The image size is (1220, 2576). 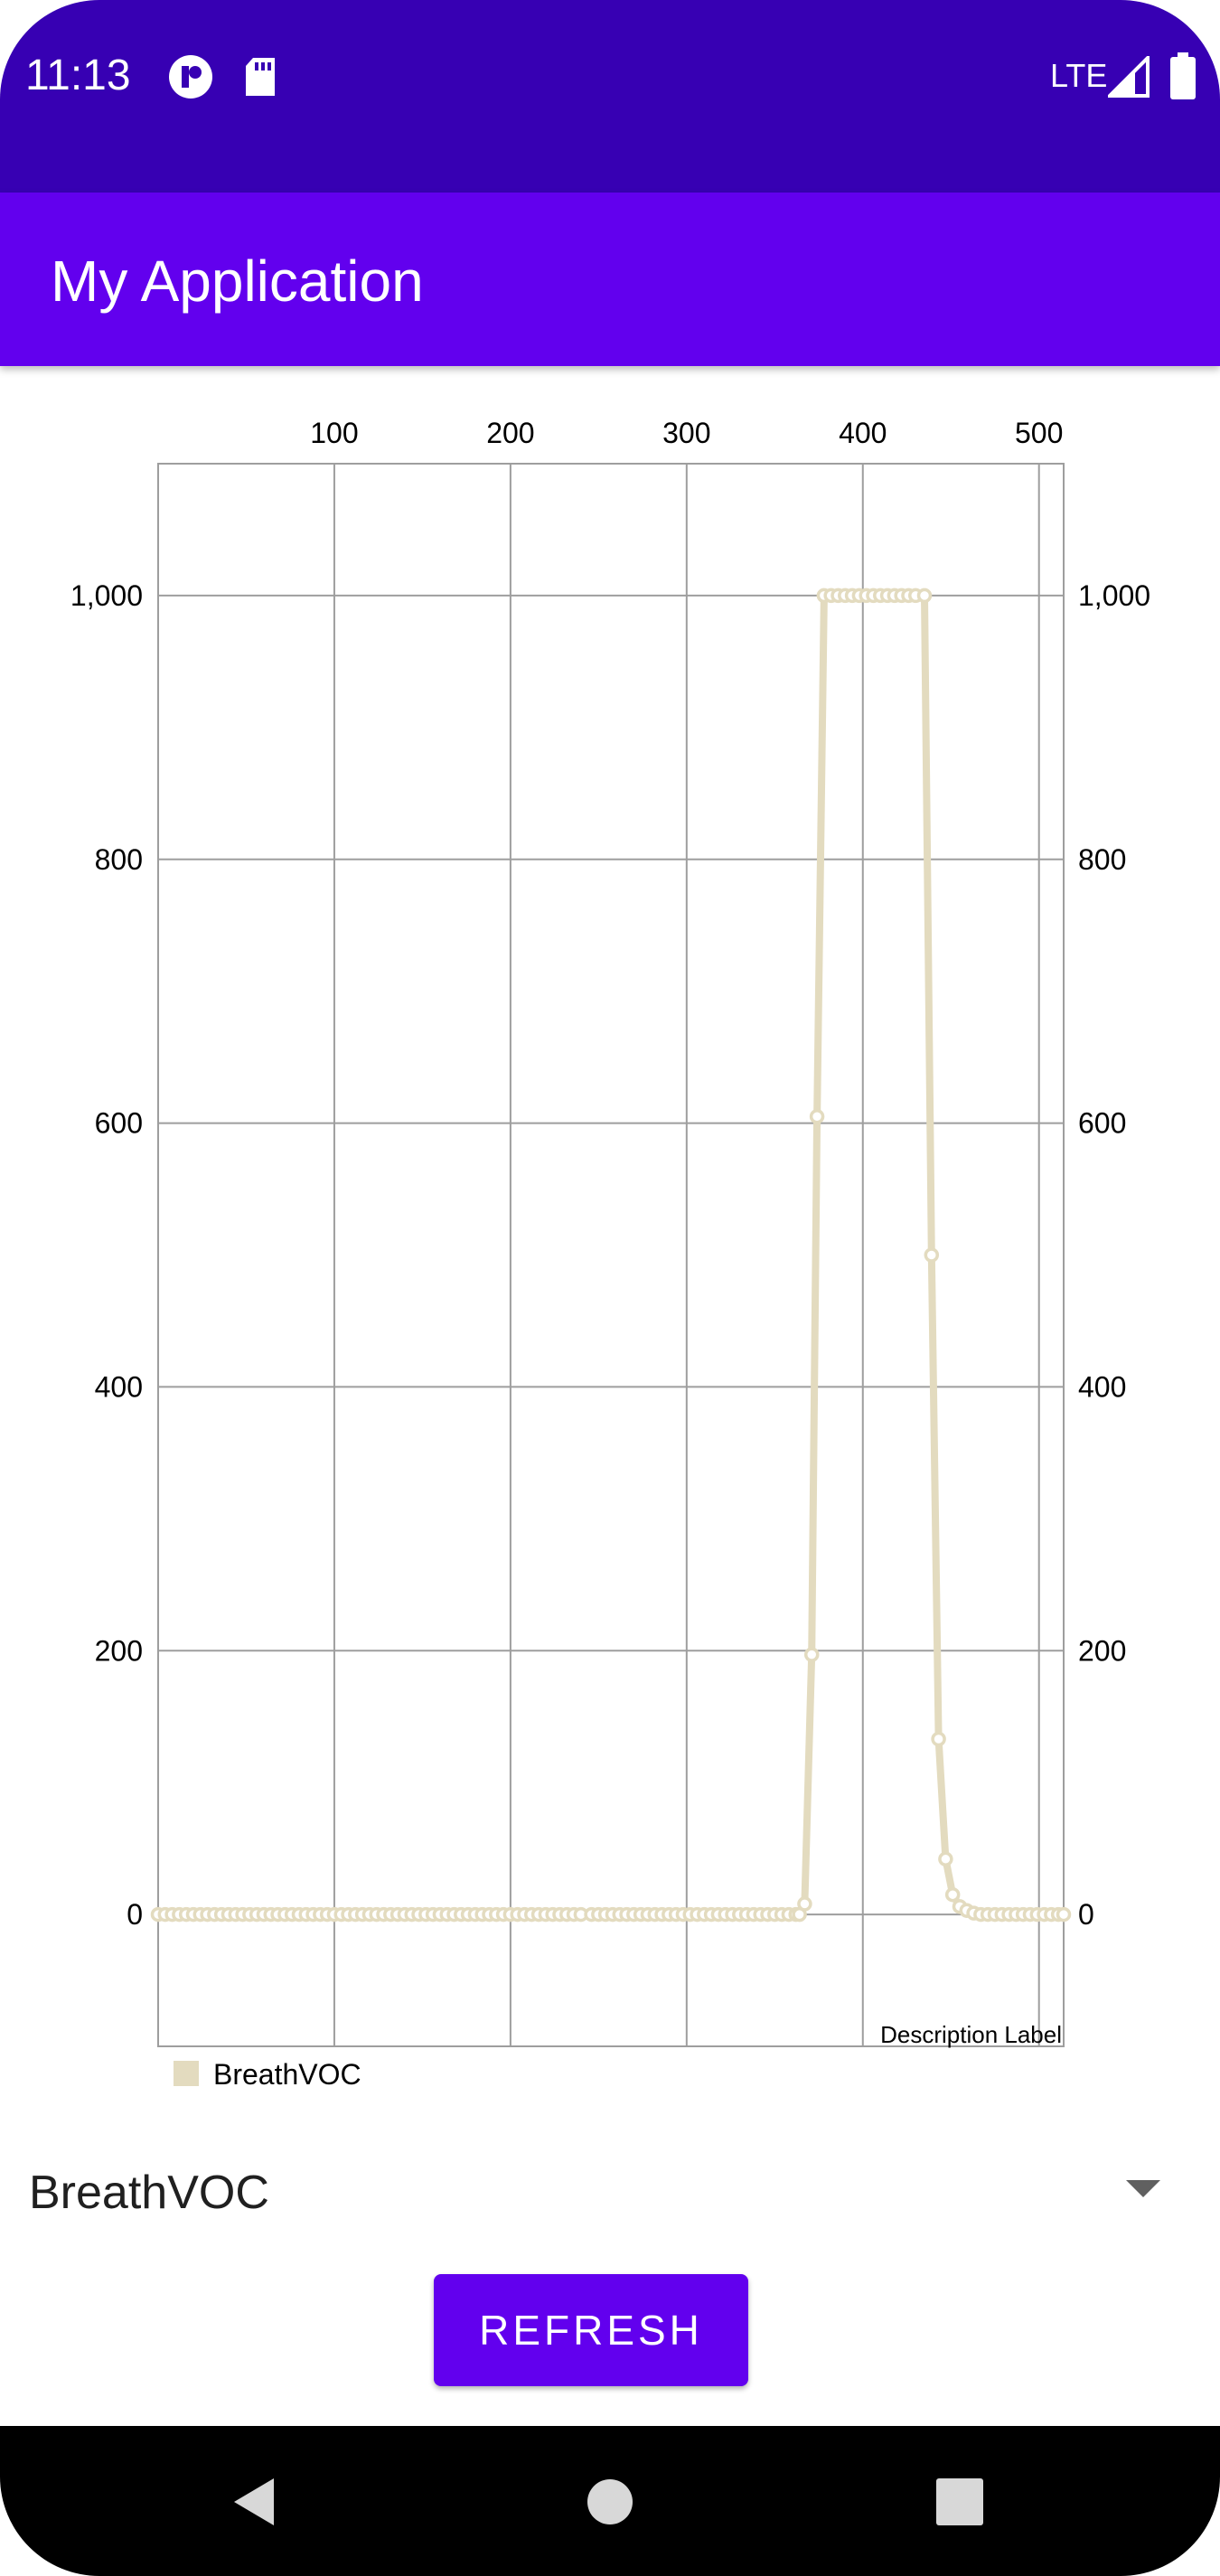 I want to click on series-spinner: BreathVOC, so click(x=610, y=2192).